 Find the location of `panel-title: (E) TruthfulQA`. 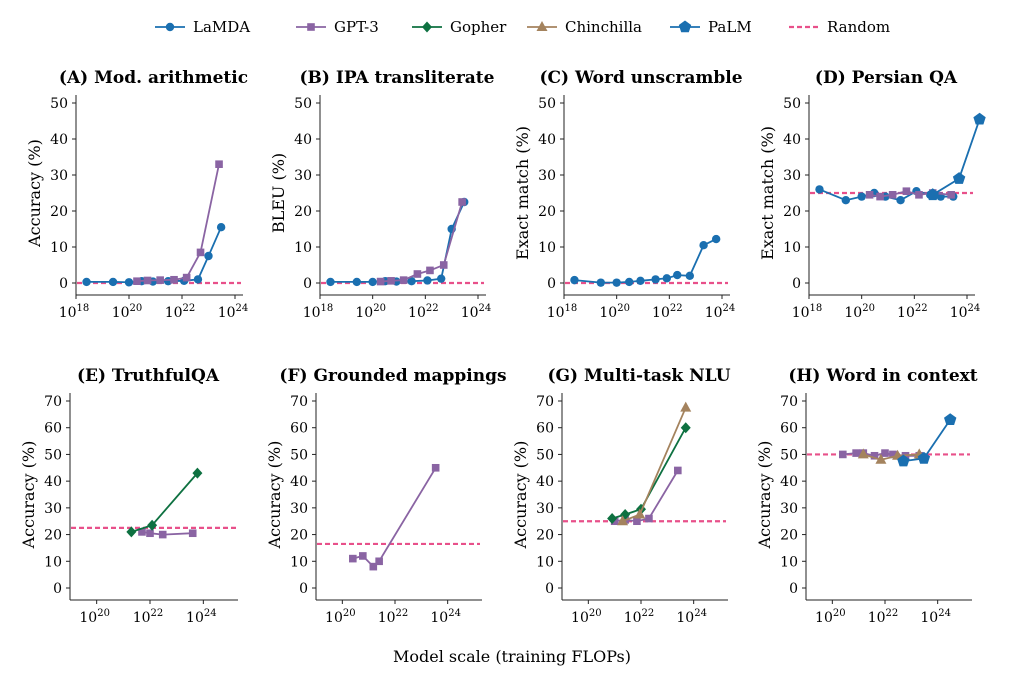

panel-title: (E) TruthfulQA is located at coordinates (148, 376).